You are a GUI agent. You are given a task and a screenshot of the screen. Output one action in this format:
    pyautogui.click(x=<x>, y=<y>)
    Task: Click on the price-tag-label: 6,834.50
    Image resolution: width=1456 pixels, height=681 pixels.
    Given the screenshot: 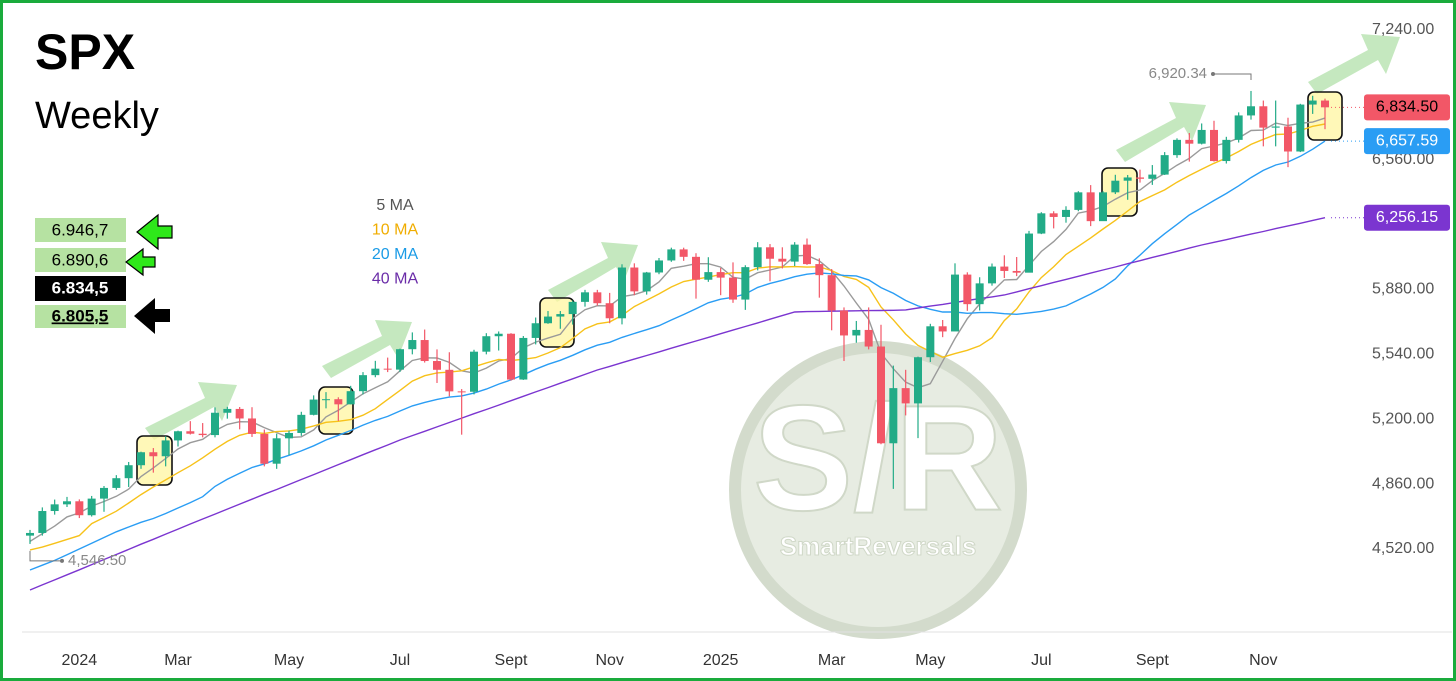 What is the action you would take?
    pyautogui.click(x=1407, y=107)
    